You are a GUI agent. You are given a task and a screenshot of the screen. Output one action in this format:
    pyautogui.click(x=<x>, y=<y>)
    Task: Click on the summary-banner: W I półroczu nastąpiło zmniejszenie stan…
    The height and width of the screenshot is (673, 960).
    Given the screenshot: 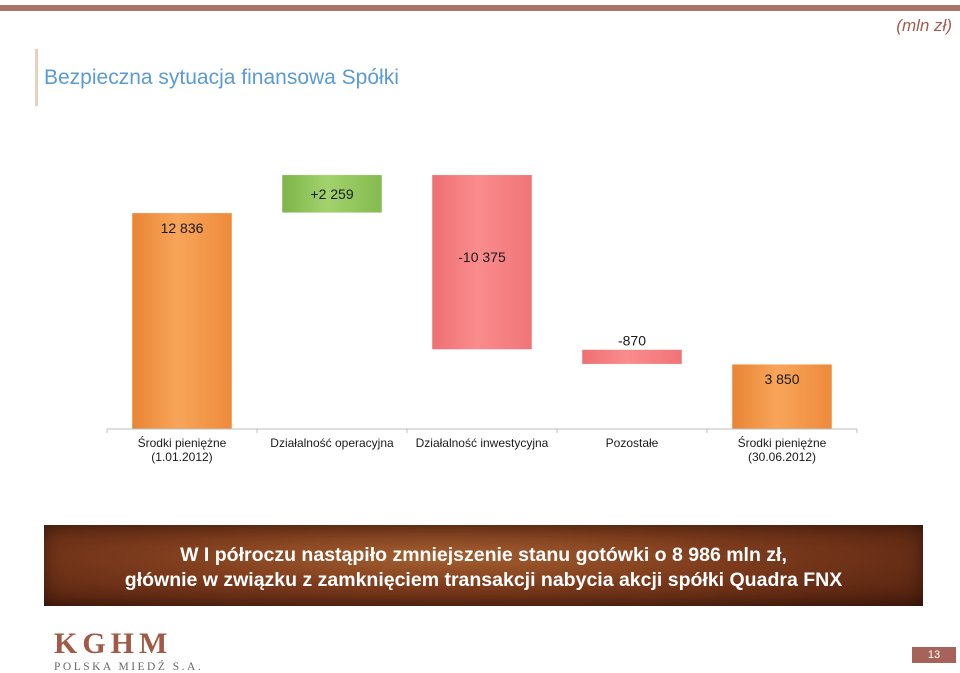 What is the action you would take?
    pyautogui.click(x=483, y=565)
    